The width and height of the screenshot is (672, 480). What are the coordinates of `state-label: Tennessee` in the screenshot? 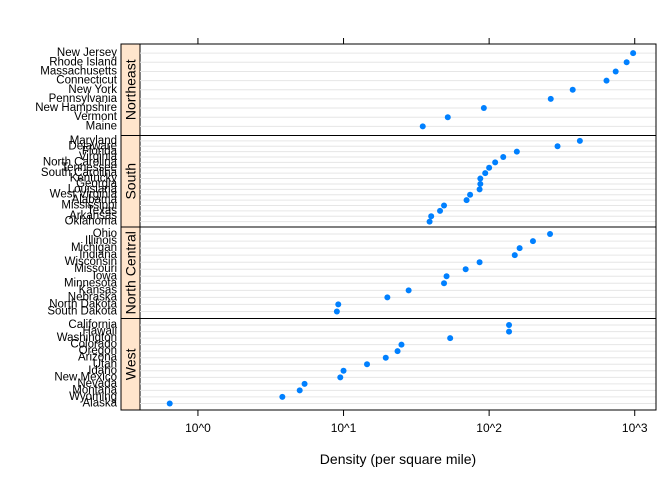 It's located at (89, 168).